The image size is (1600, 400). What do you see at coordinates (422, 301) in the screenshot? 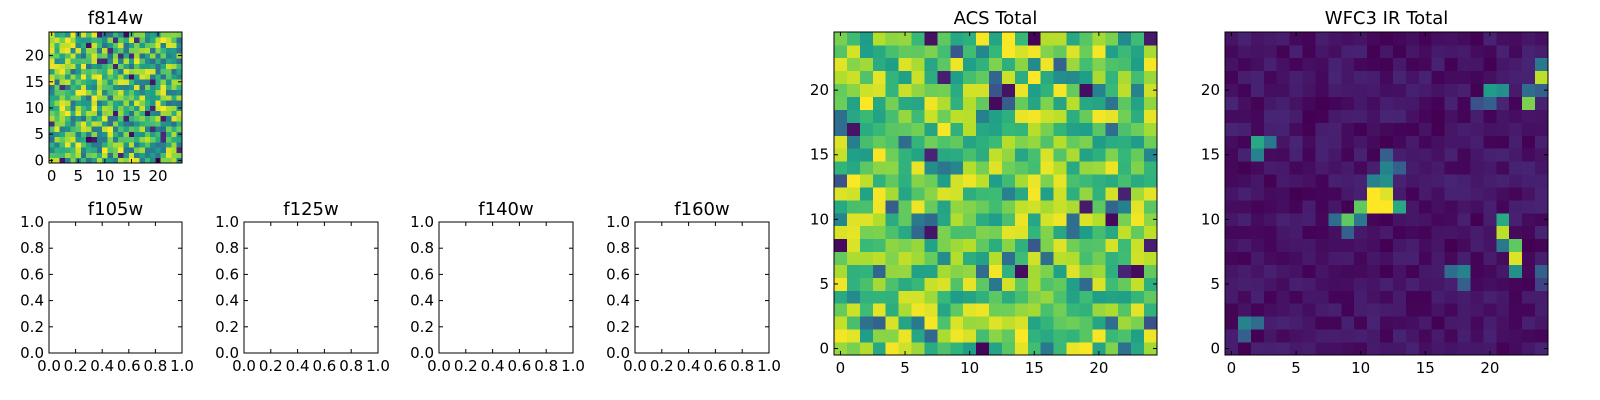
I see `y-tick-label: 0.4` at bounding box center [422, 301].